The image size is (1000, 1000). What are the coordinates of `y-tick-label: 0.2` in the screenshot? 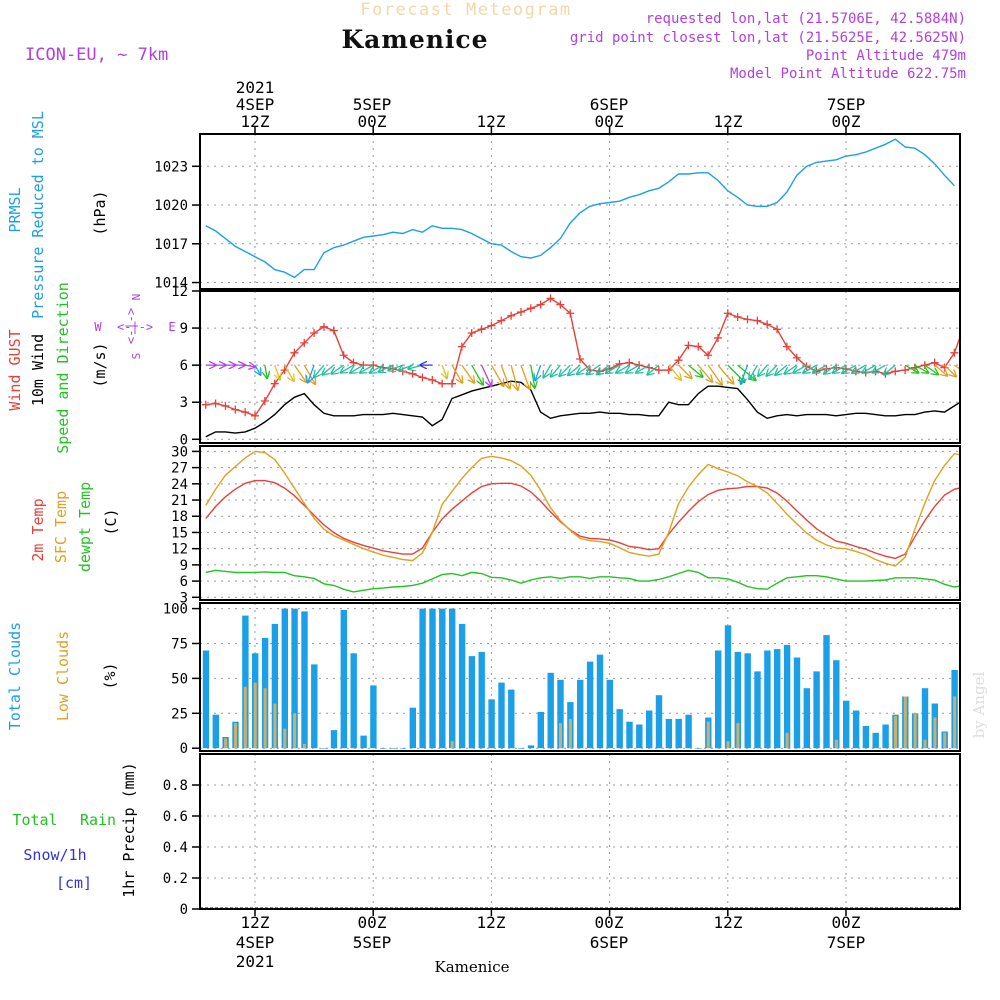 It's located at (175, 879).